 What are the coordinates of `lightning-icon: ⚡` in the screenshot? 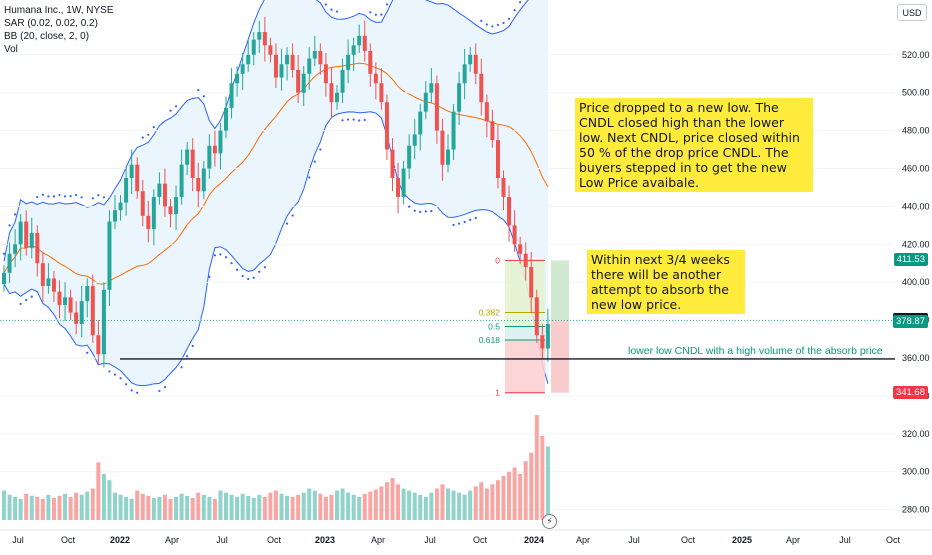 It's located at (549, 521).